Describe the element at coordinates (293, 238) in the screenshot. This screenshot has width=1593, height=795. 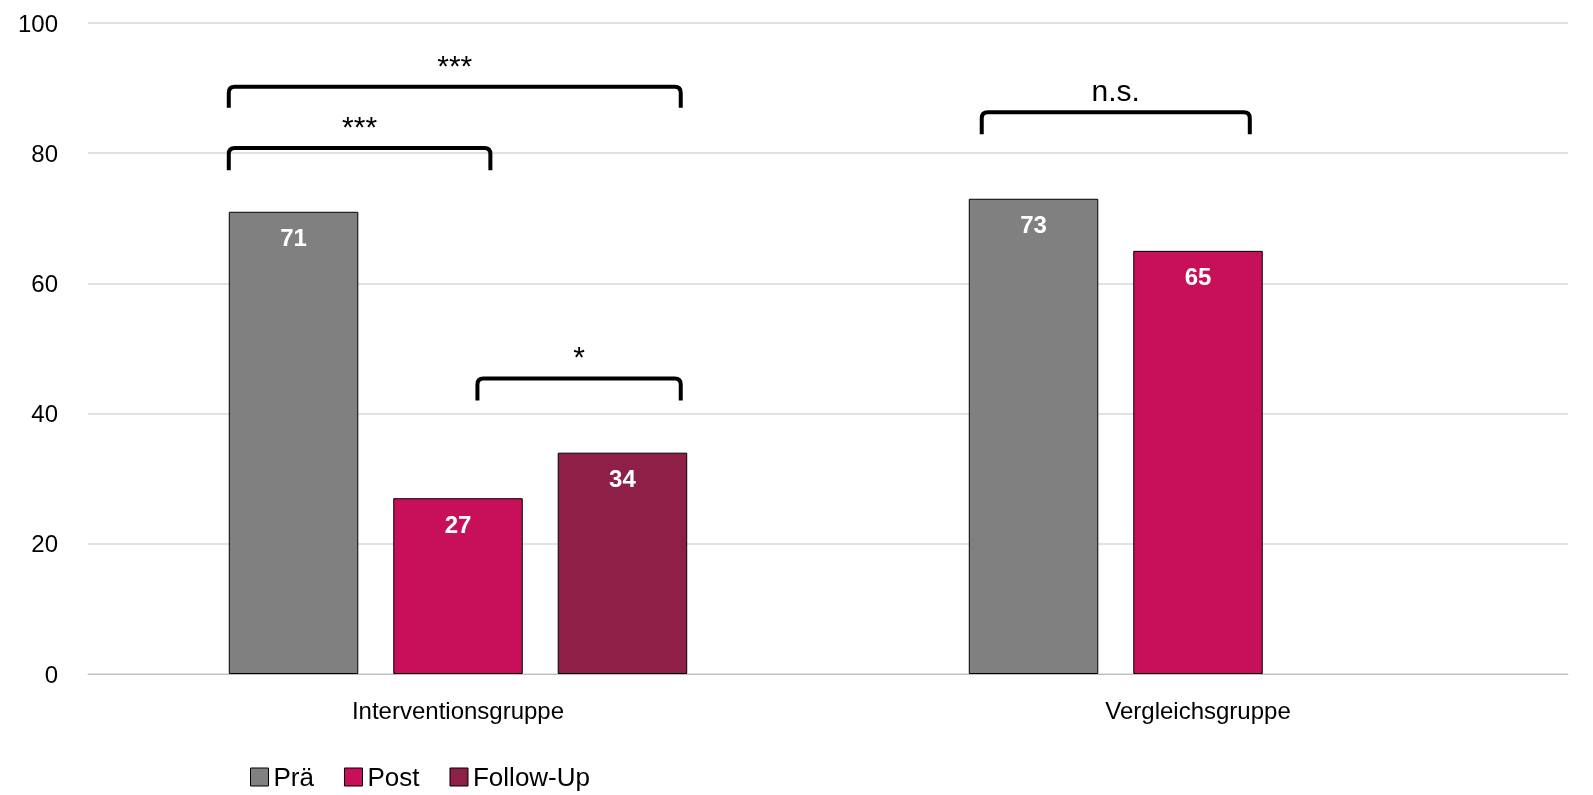
I see `data-label: 71` at that location.